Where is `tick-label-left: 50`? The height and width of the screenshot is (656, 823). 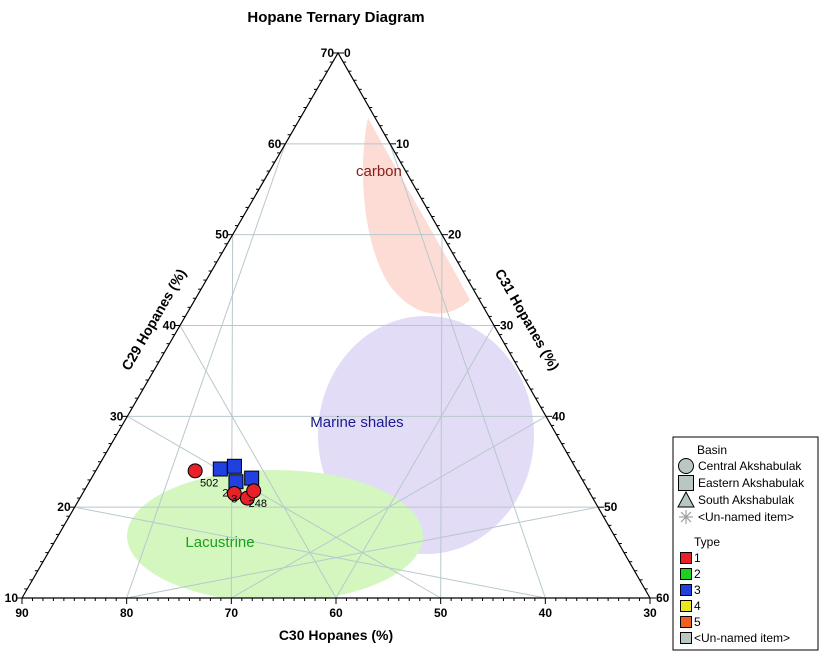 tick-label-left: 50 is located at coordinates (222, 235).